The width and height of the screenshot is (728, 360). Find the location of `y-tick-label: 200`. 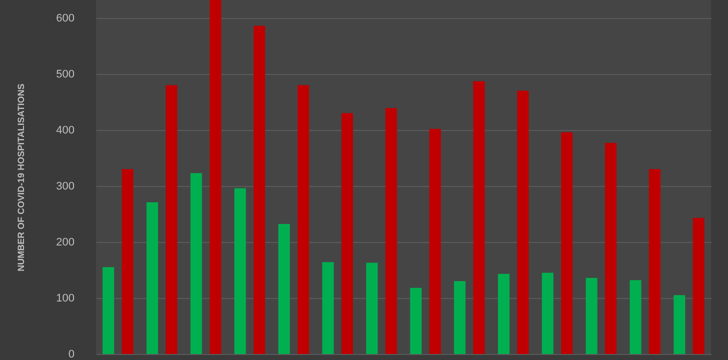

y-tick-label: 200 is located at coordinates (65, 242).